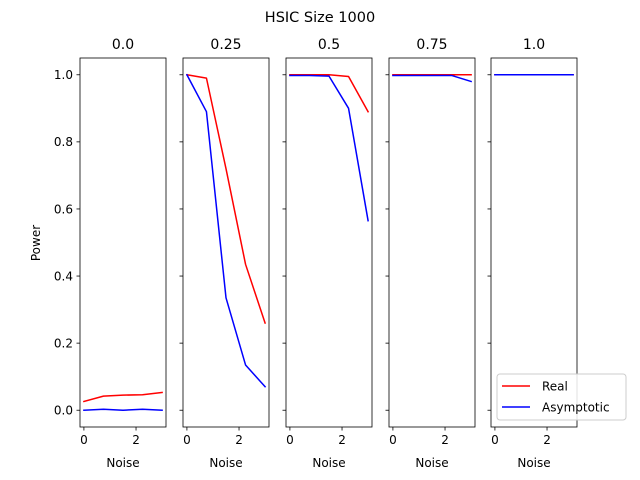  What do you see at coordinates (36, 243) in the screenshot?
I see `y-axis-label: Power` at bounding box center [36, 243].